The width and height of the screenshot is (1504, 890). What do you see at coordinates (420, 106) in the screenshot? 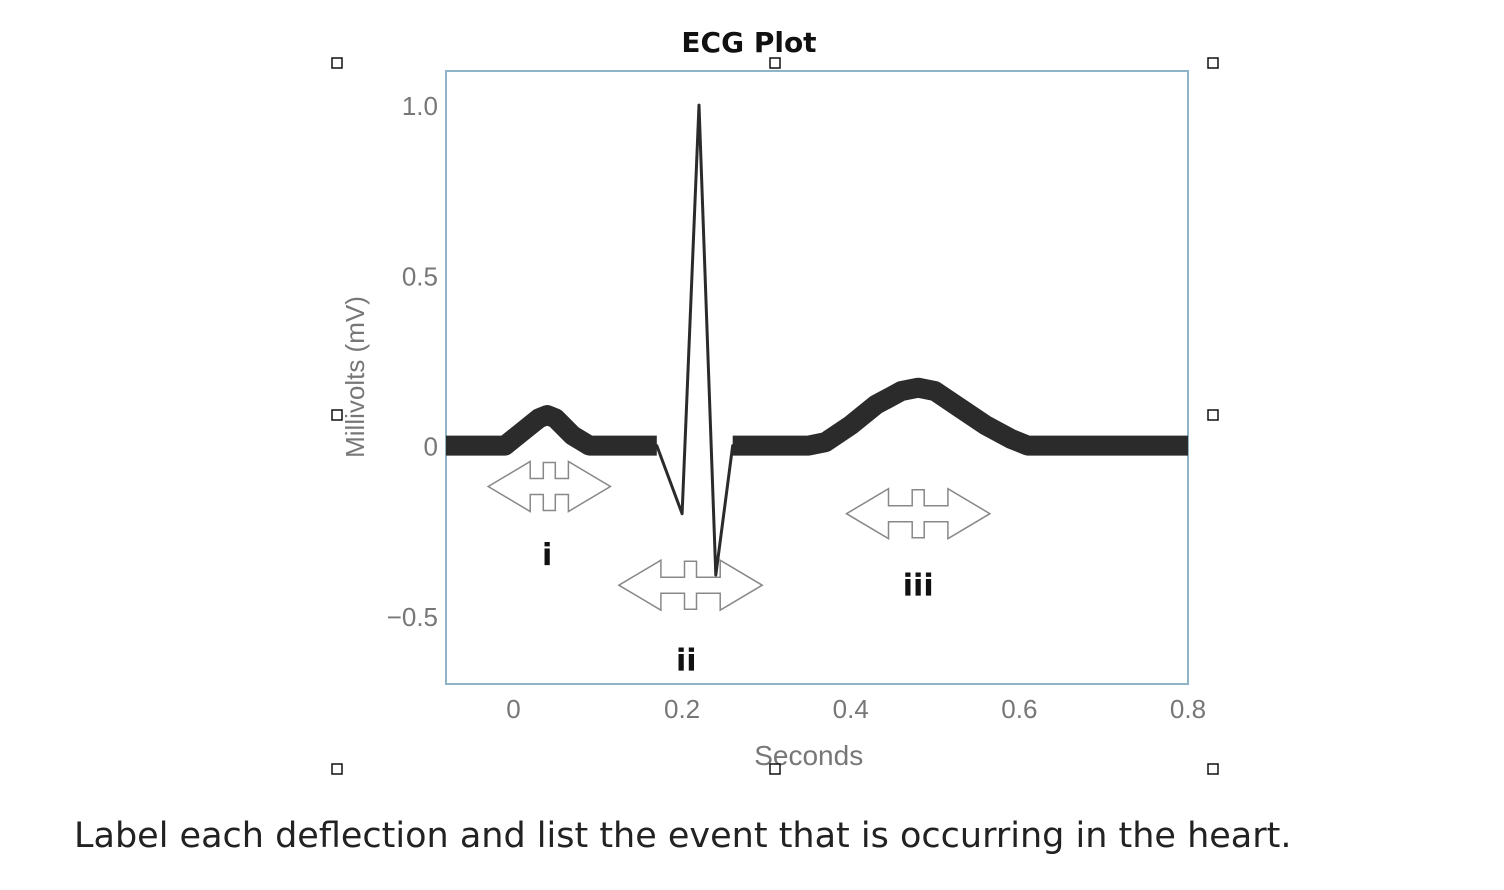
I see `y-tick-label: 1.0` at bounding box center [420, 106].